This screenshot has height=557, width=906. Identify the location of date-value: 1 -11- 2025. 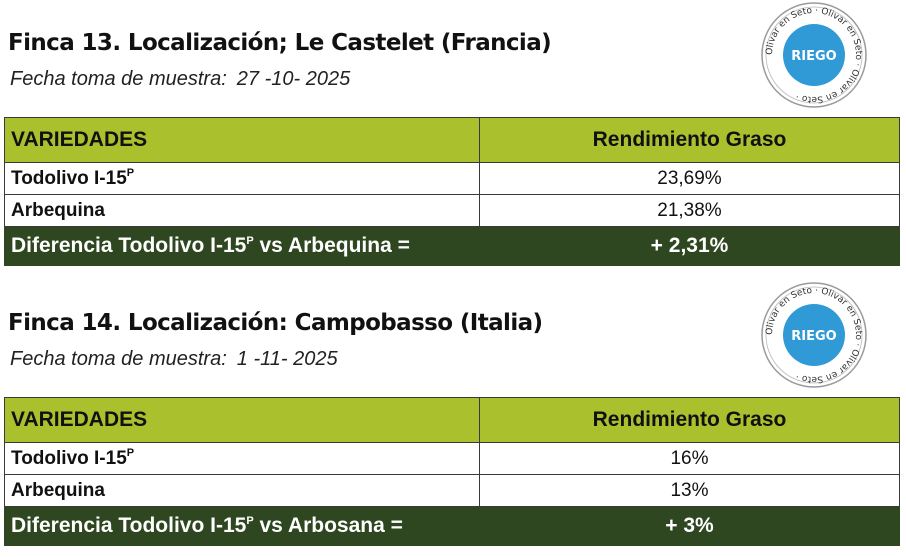
(287, 359).